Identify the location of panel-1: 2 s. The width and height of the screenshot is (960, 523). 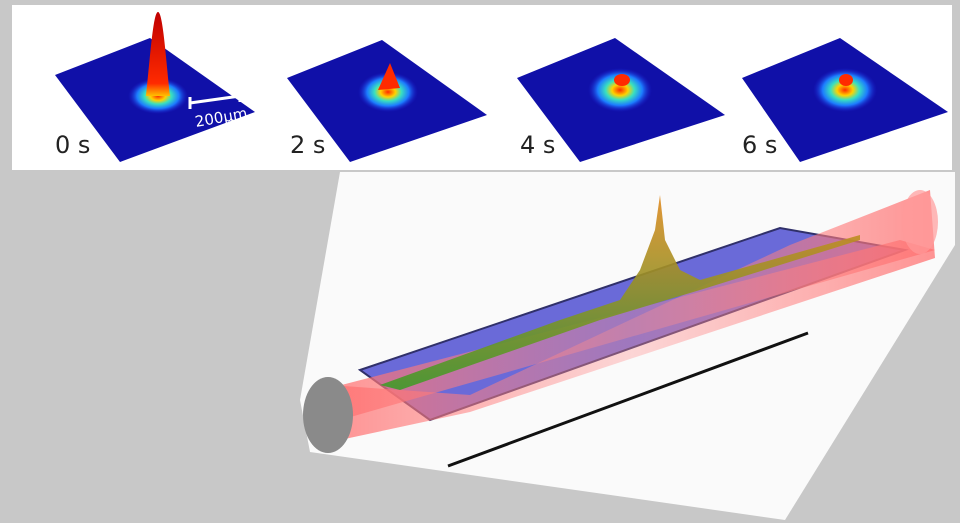
(387, 101).